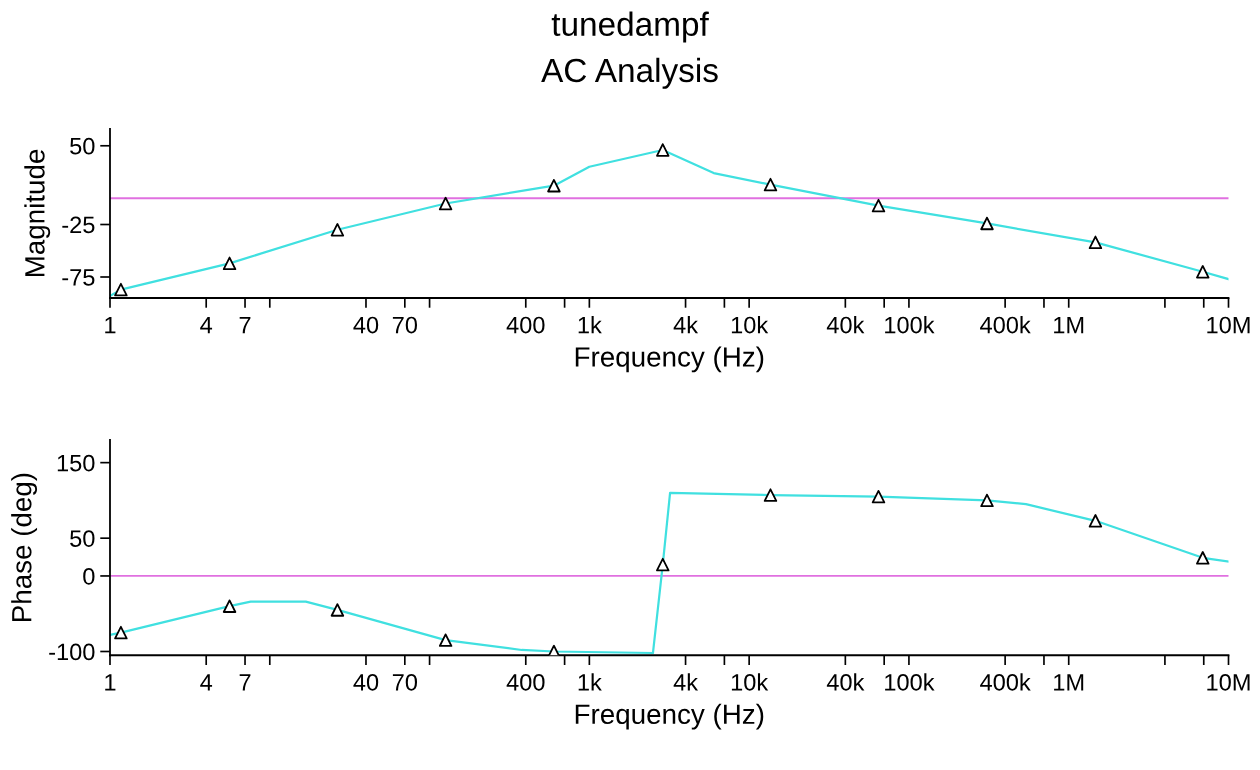 The height and width of the screenshot is (770, 1260). I want to click on chart-title: tunedampf, so click(630, 27).